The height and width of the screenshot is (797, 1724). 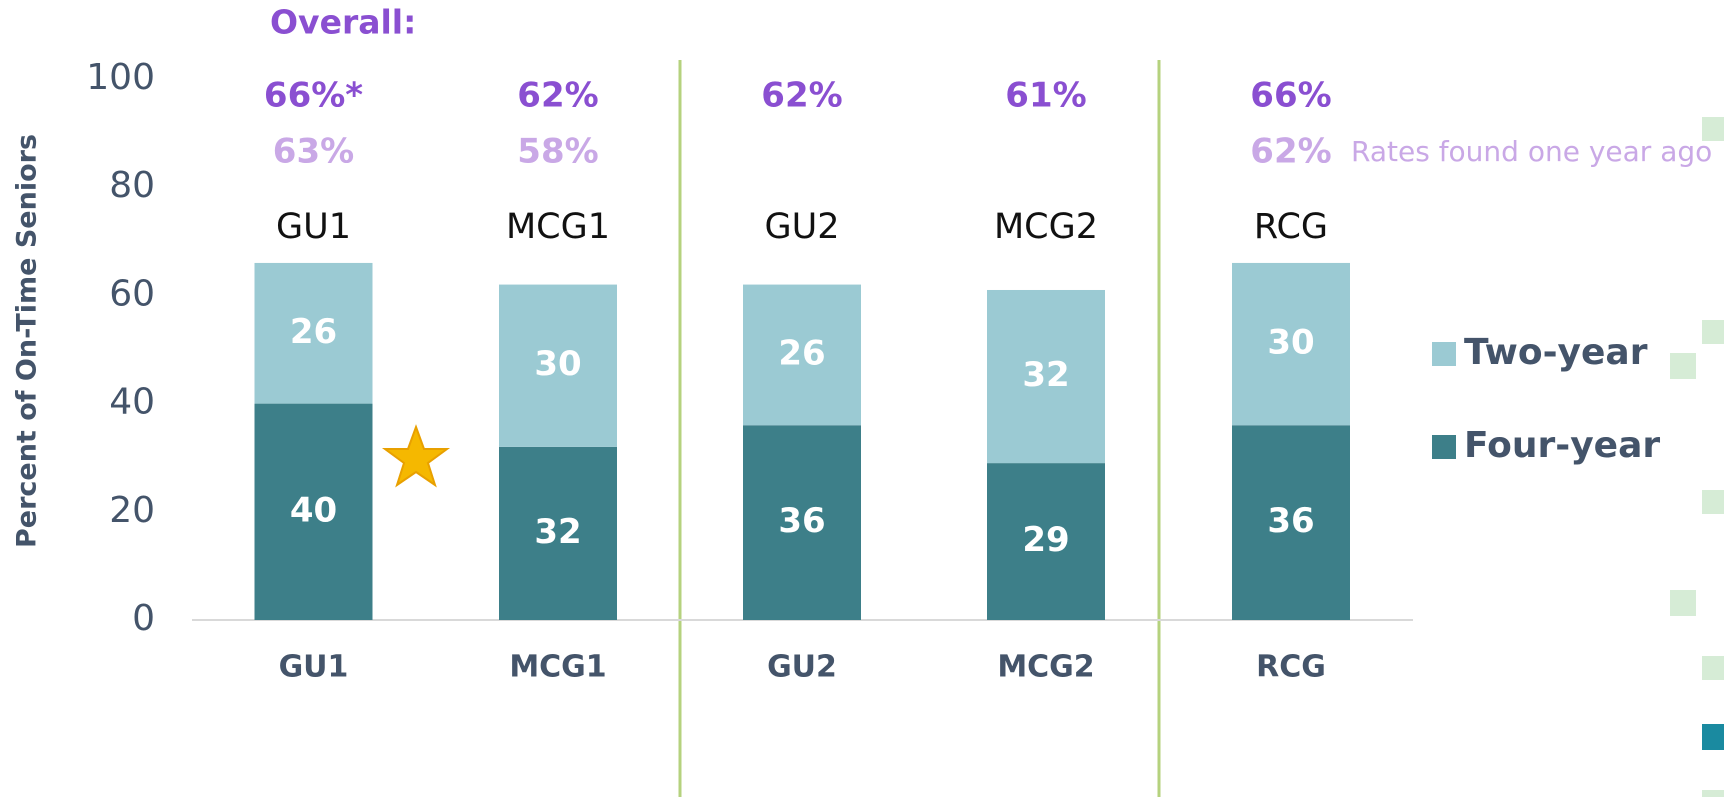 What do you see at coordinates (313, 152) in the screenshot?
I see `prior-label: 63%` at bounding box center [313, 152].